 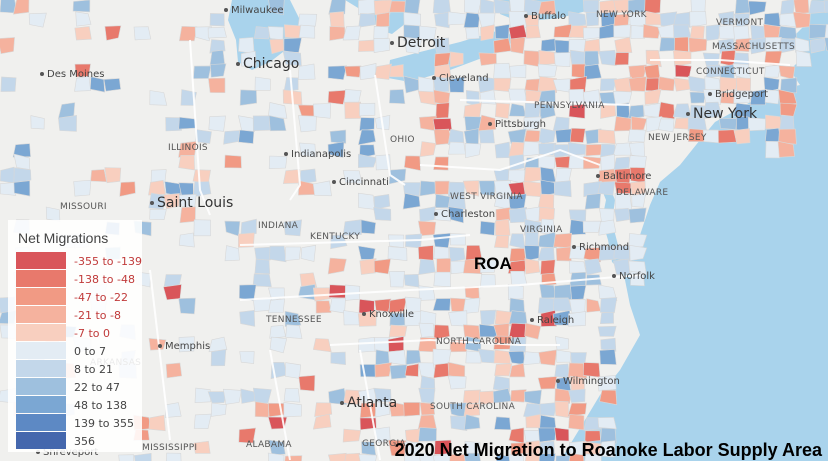 I want to click on legend-label: -21 to -8, so click(x=97, y=315).